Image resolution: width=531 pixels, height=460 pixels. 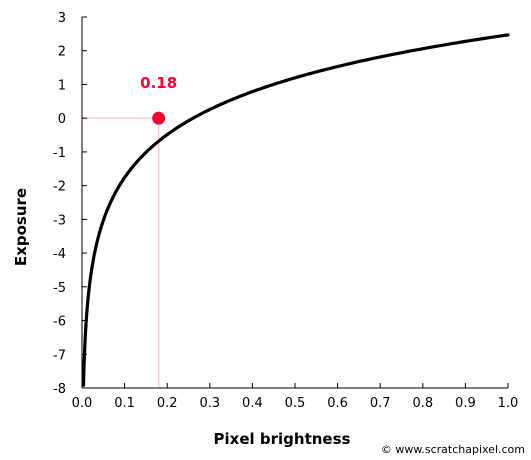 What do you see at coordinates (337, 403) in the screenshot?
I see `x-tick-label: 0.6` at bounding box center [337, 403].